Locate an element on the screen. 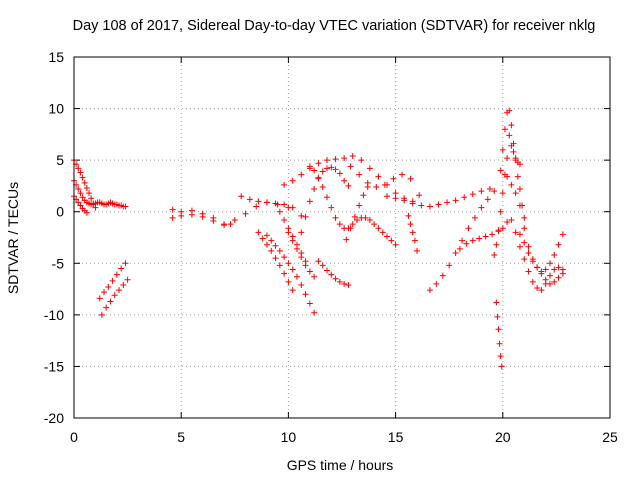 The width and height of the screenshot is (640, 480). series-arc-z is located at coordinates (535, 224).